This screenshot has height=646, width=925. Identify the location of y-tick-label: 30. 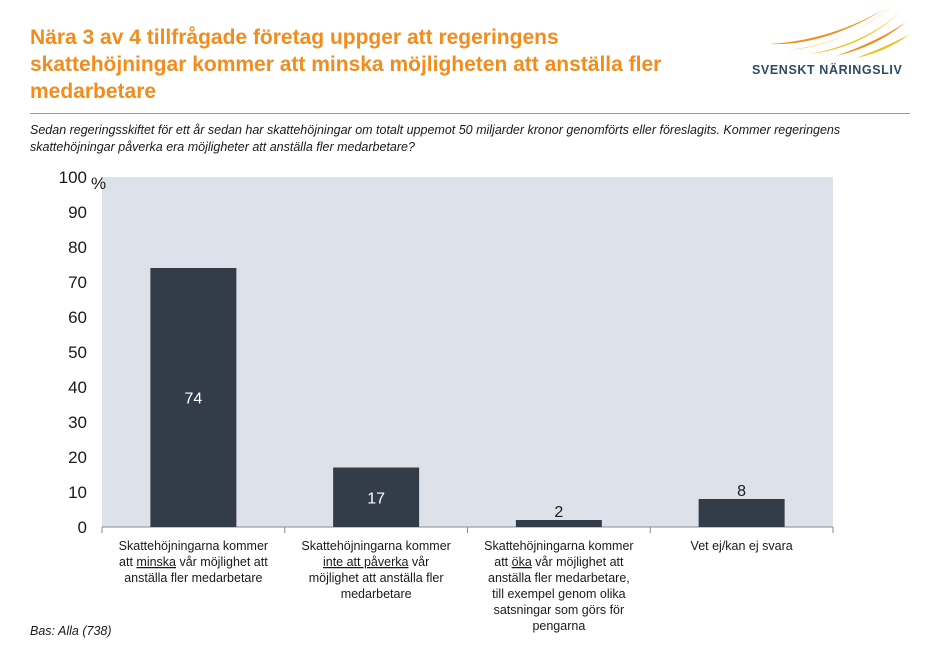
(77, 422).